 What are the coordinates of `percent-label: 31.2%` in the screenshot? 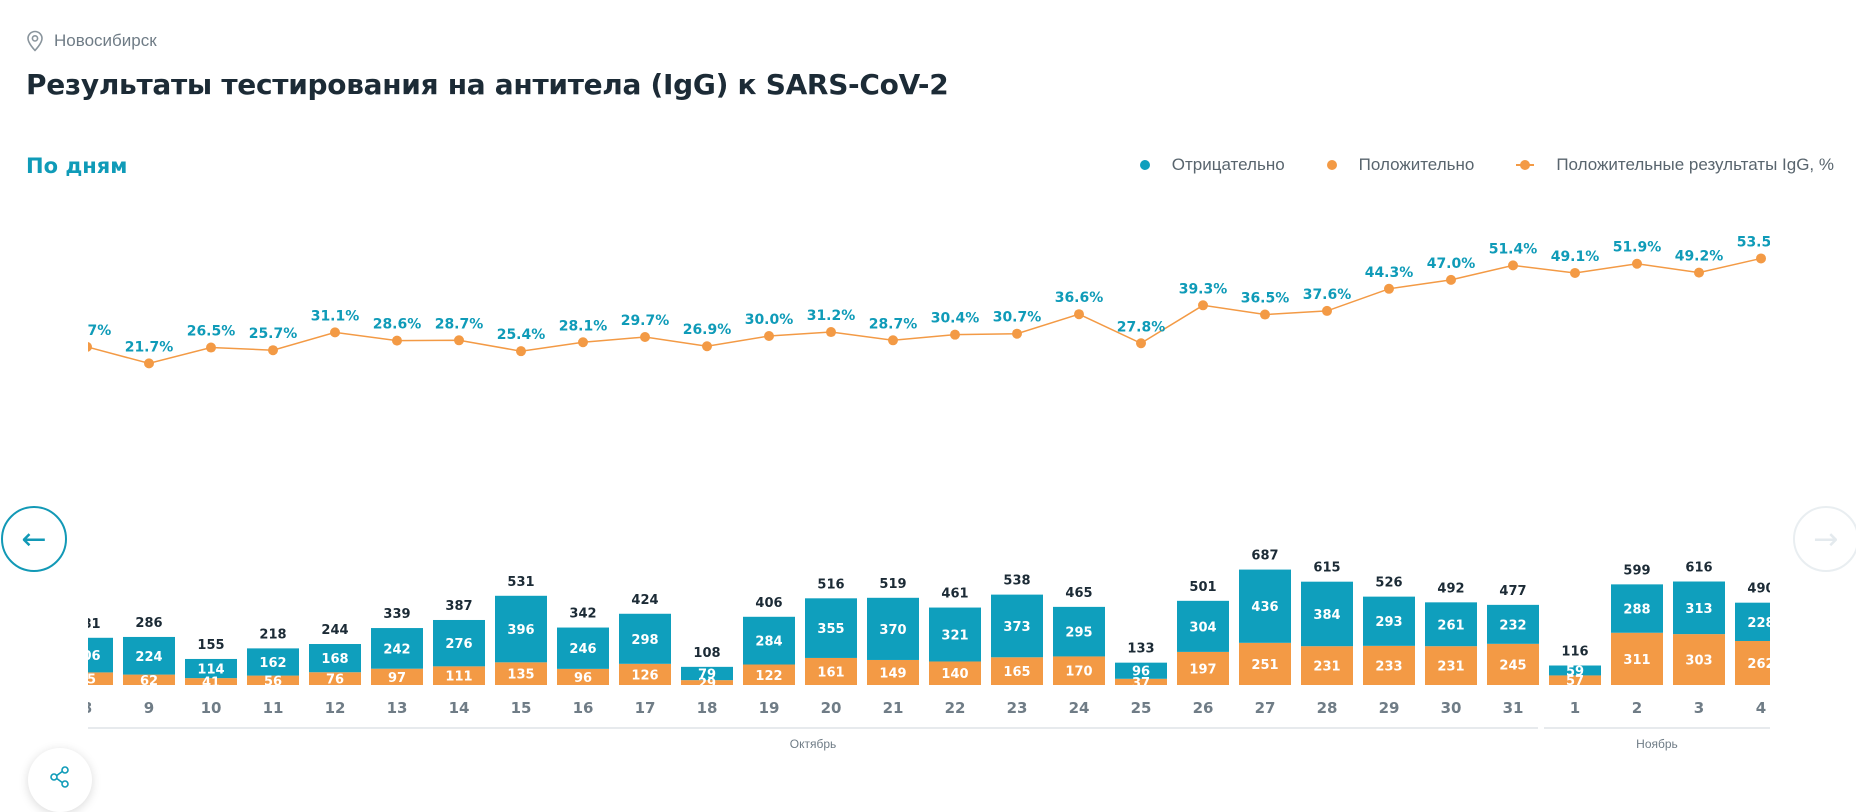 It's located at (831, 316).